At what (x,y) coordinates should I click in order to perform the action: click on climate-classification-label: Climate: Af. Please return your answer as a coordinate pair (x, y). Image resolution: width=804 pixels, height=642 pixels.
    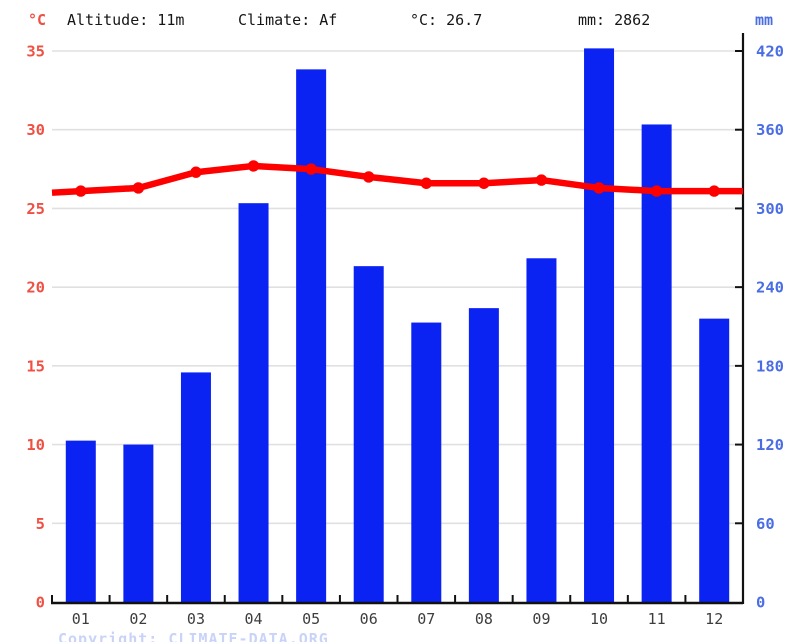
    Looking at the image, I should click on (288, 20).